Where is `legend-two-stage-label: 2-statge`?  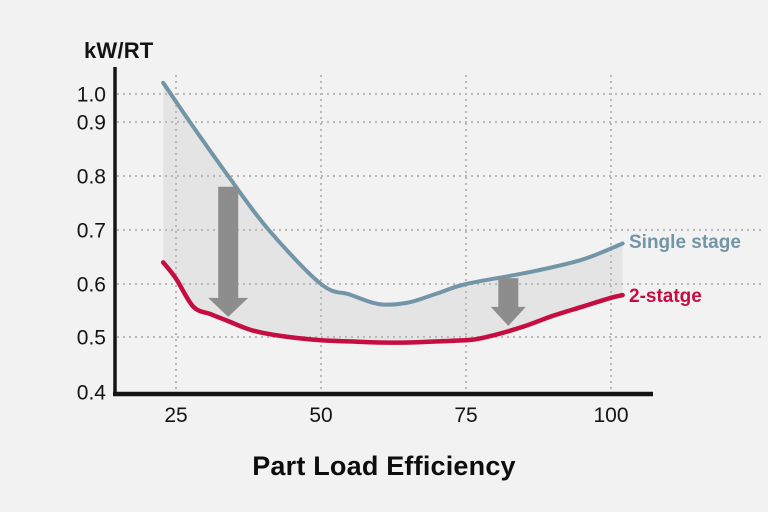
legend-two-stage-label: 2-statge is located at coordinates (665, 296).